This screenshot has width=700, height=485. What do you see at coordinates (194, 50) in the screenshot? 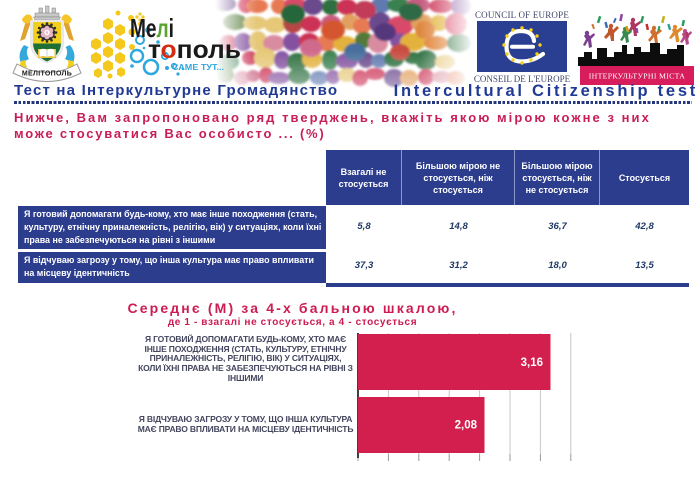
I see `svg-text: тополь` at bounding box center [194, 50].